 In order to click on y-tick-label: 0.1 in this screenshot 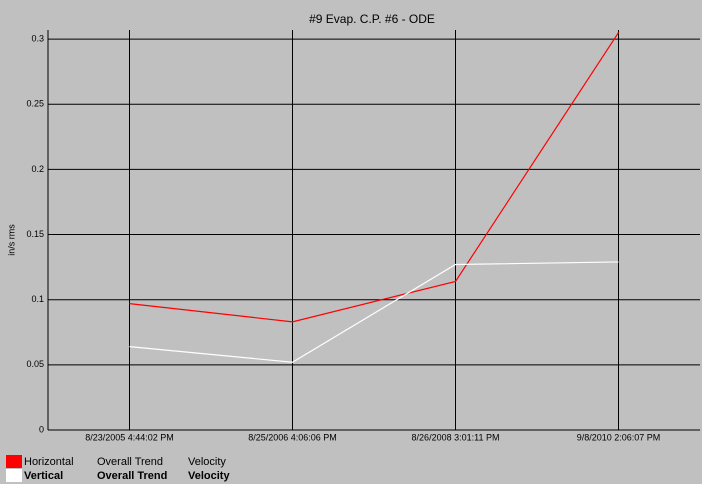, I will do `click(37, 299)`.